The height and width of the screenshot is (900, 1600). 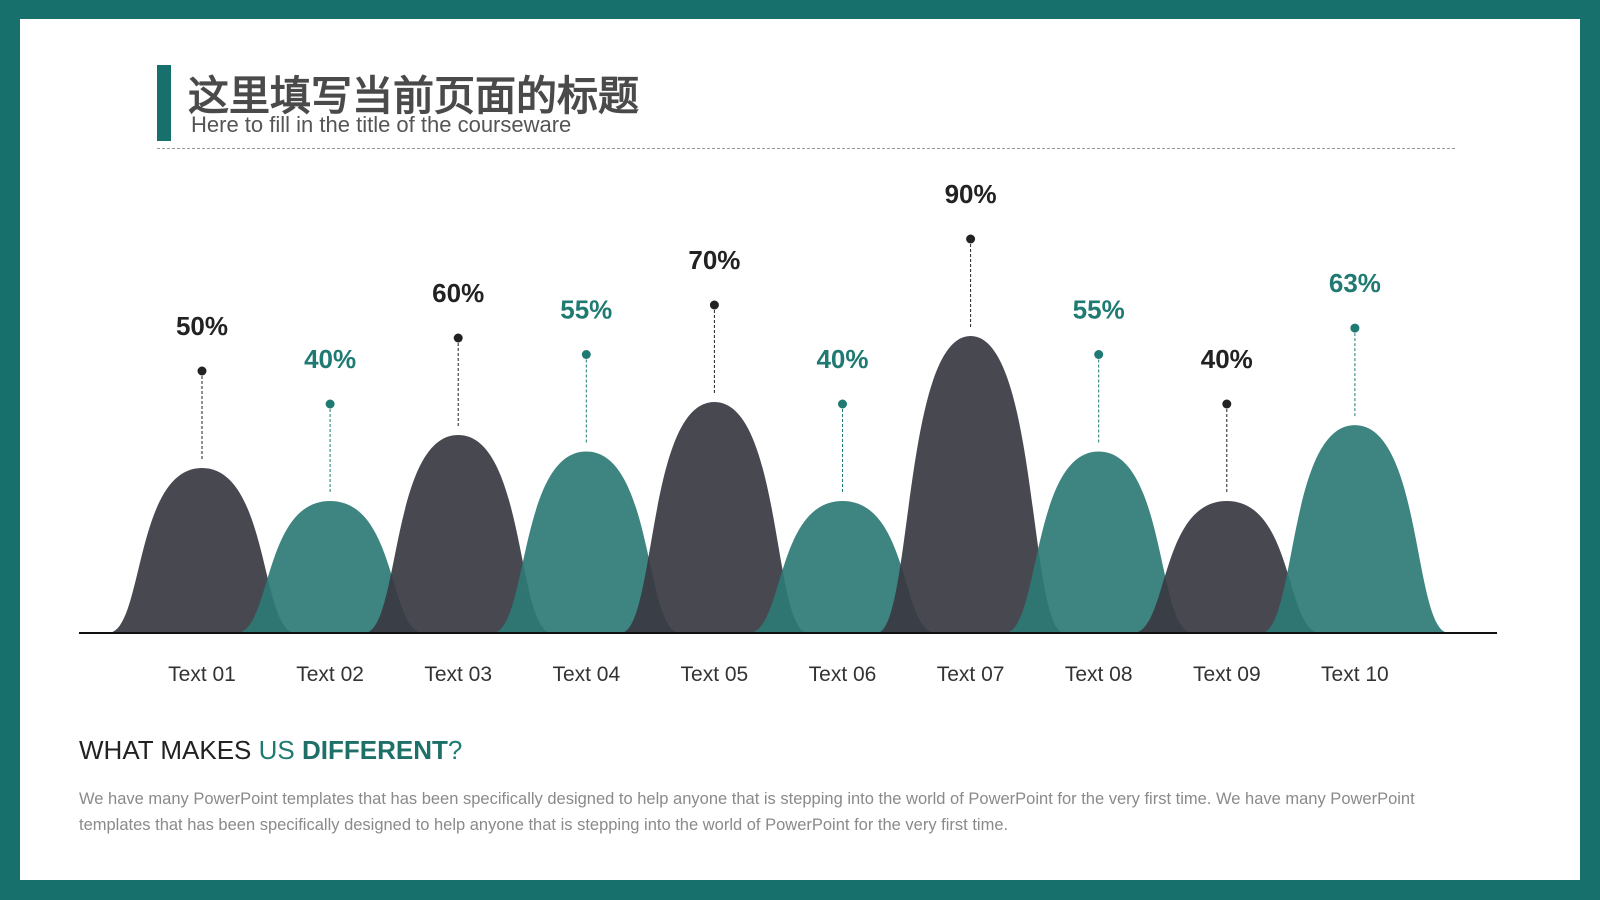 What do you see at coordinates (971, 674) in the screenshot?
I see `x-tick-label: Text 07` at bounding box center [971, 674].